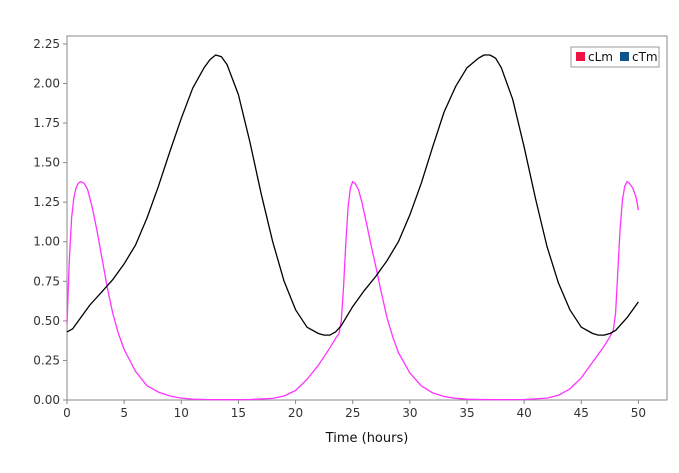 The image size is (679, 473). What do you see at coordinates (524, 413) in the screenshot?
I see `x-tick-label: 40` at bounding box center [524, 413].